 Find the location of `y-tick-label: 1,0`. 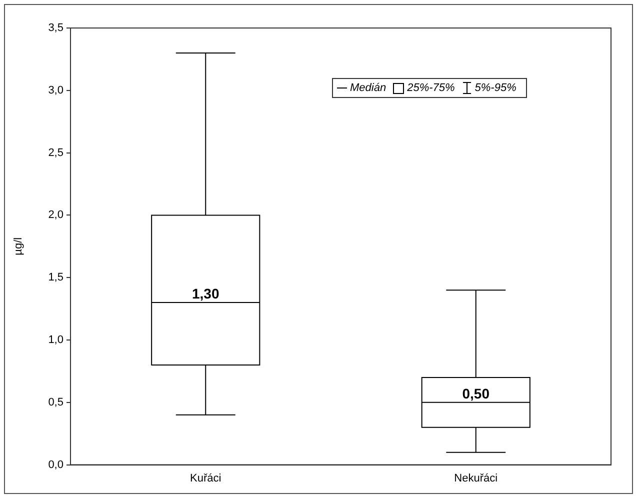

y-tick-label: 1,0 is located at coordinates (56, 340).